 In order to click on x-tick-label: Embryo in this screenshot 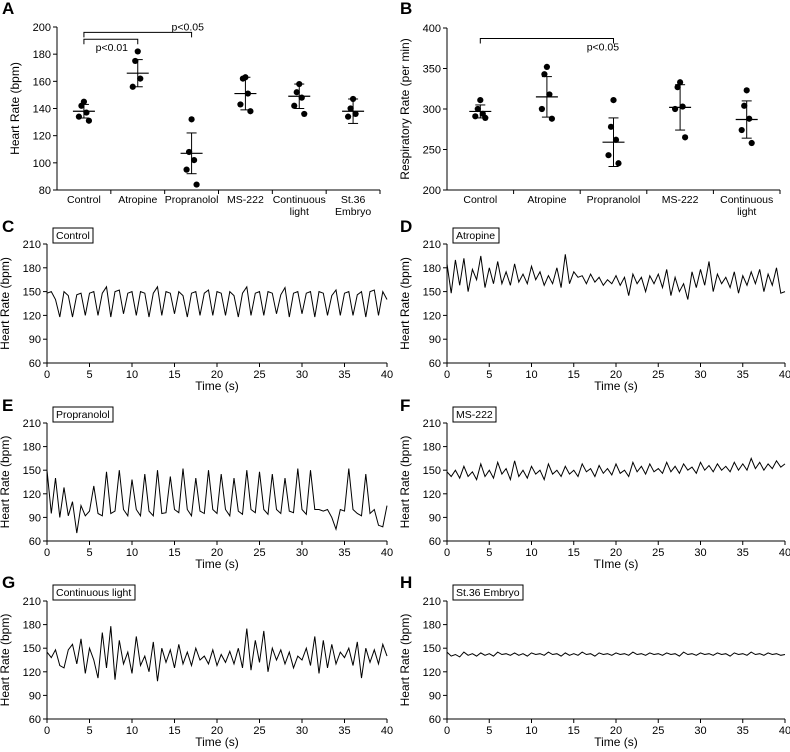, I will do `click(353, 212)`.